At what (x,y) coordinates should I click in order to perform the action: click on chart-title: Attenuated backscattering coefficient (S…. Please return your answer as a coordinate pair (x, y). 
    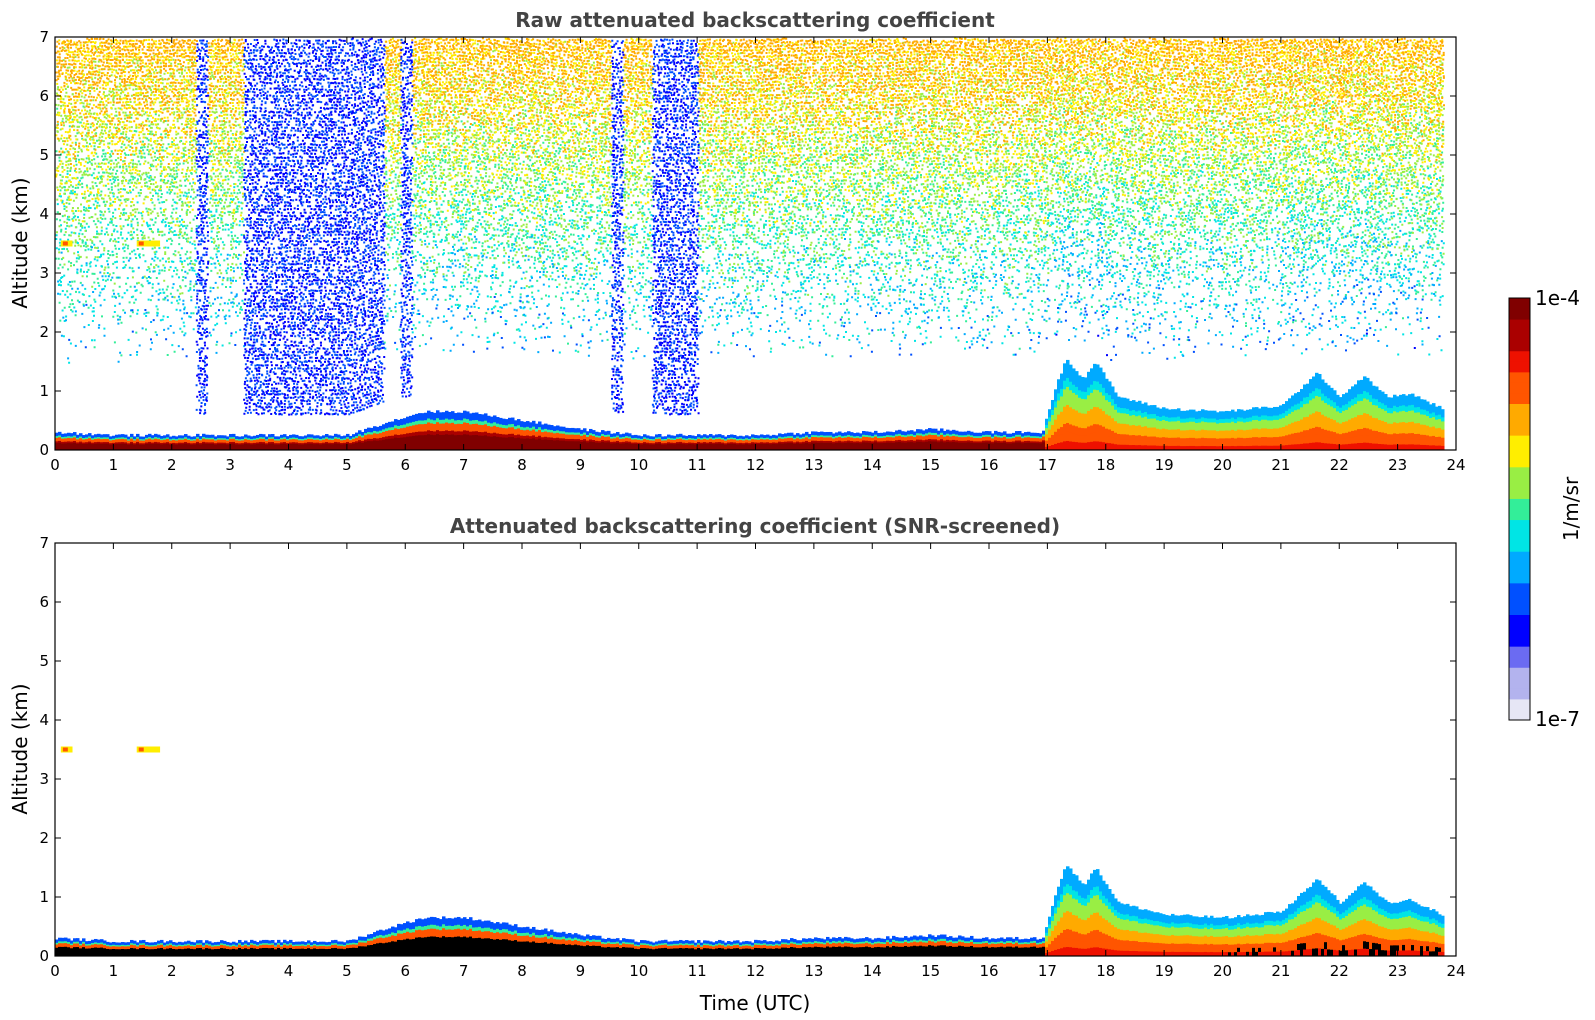
    Looking at the image, I should click on (755, 526).